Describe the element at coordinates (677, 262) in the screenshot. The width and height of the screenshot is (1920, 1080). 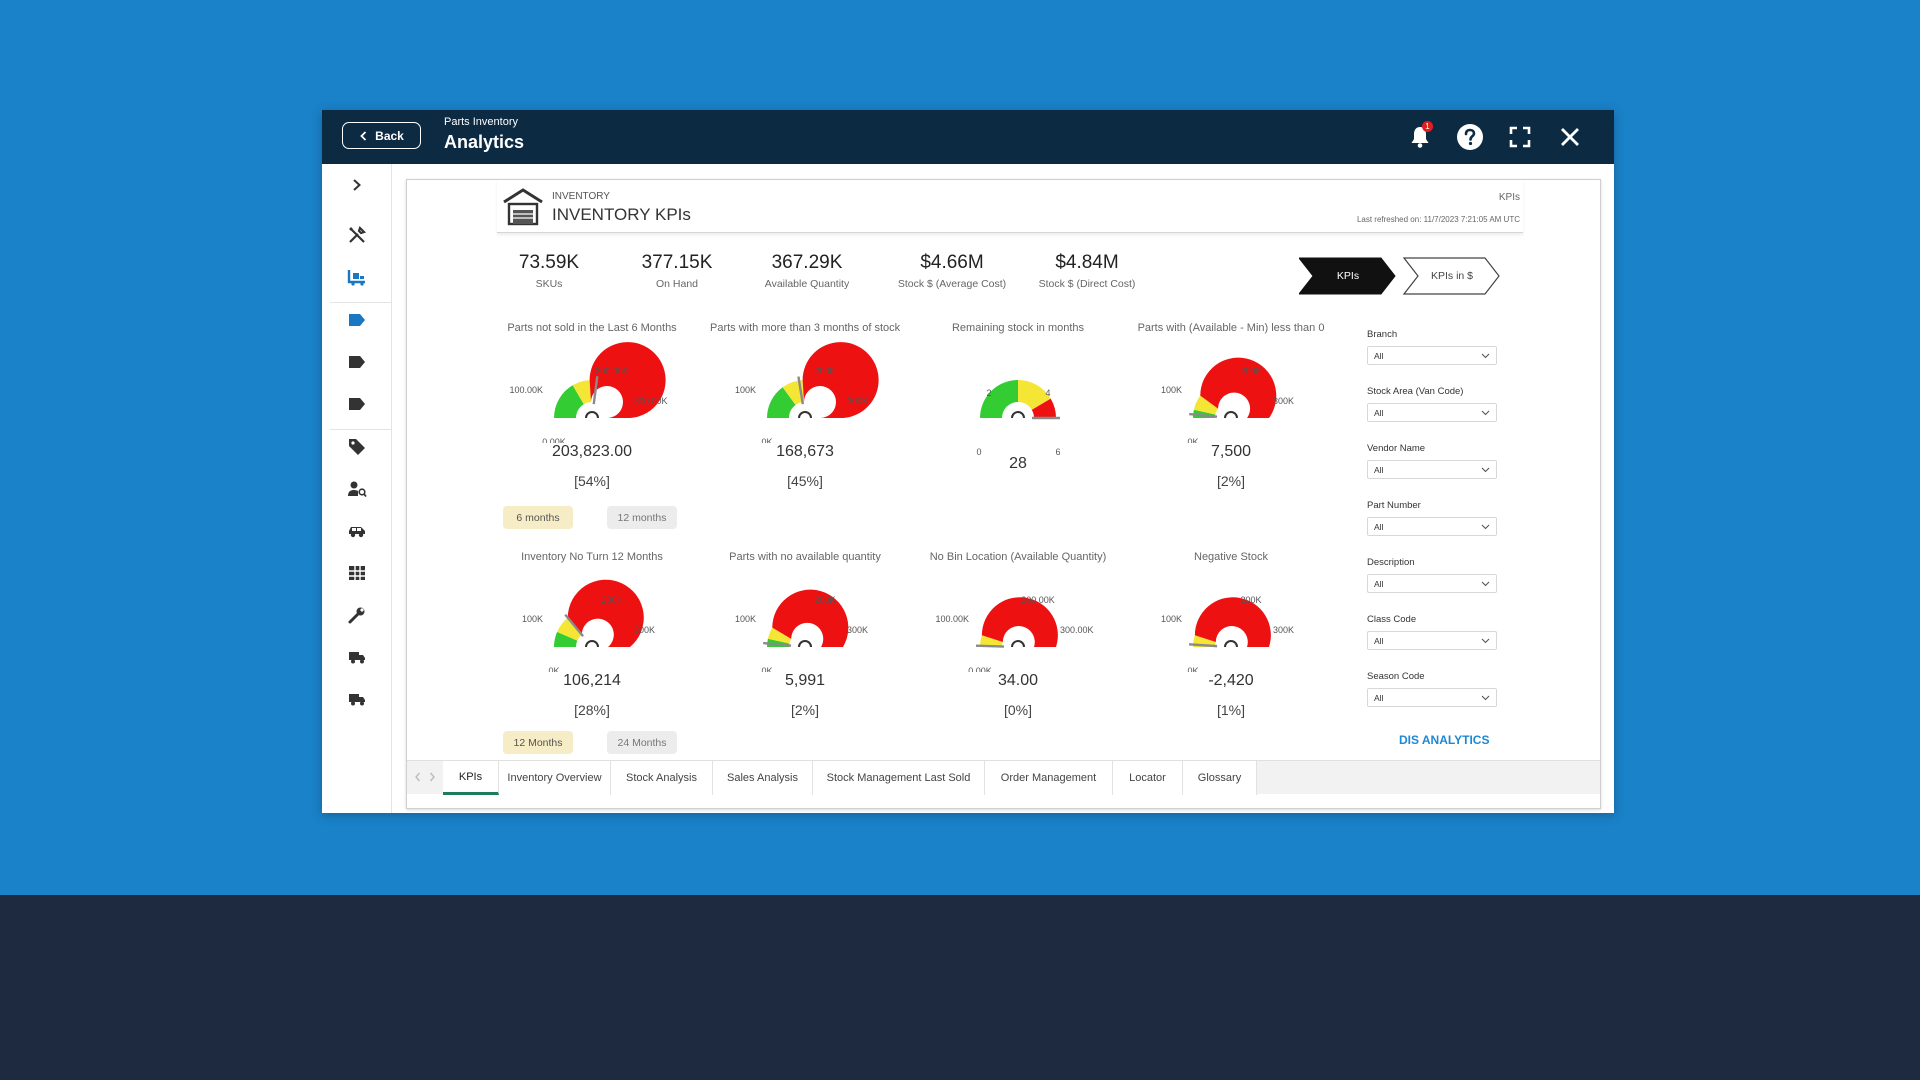
I see `stat-value: 377.15K` at that location.